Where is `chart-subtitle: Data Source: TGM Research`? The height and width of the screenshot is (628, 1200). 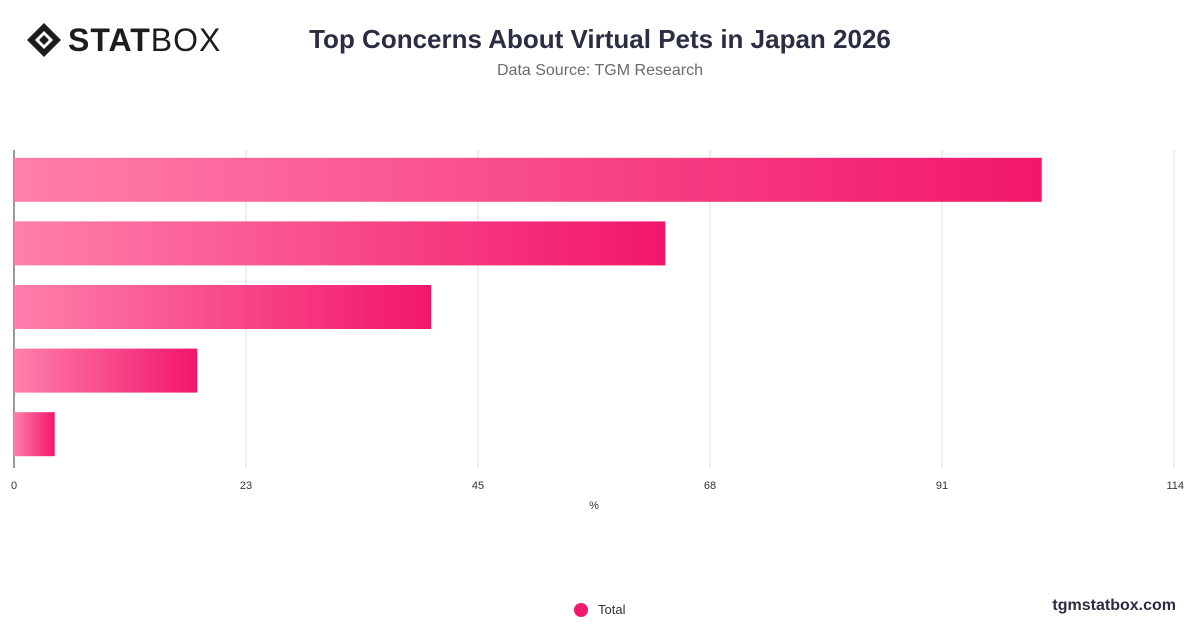 chart-subtitle: Data Source: TGM Research is located at coordinates (599, 70).